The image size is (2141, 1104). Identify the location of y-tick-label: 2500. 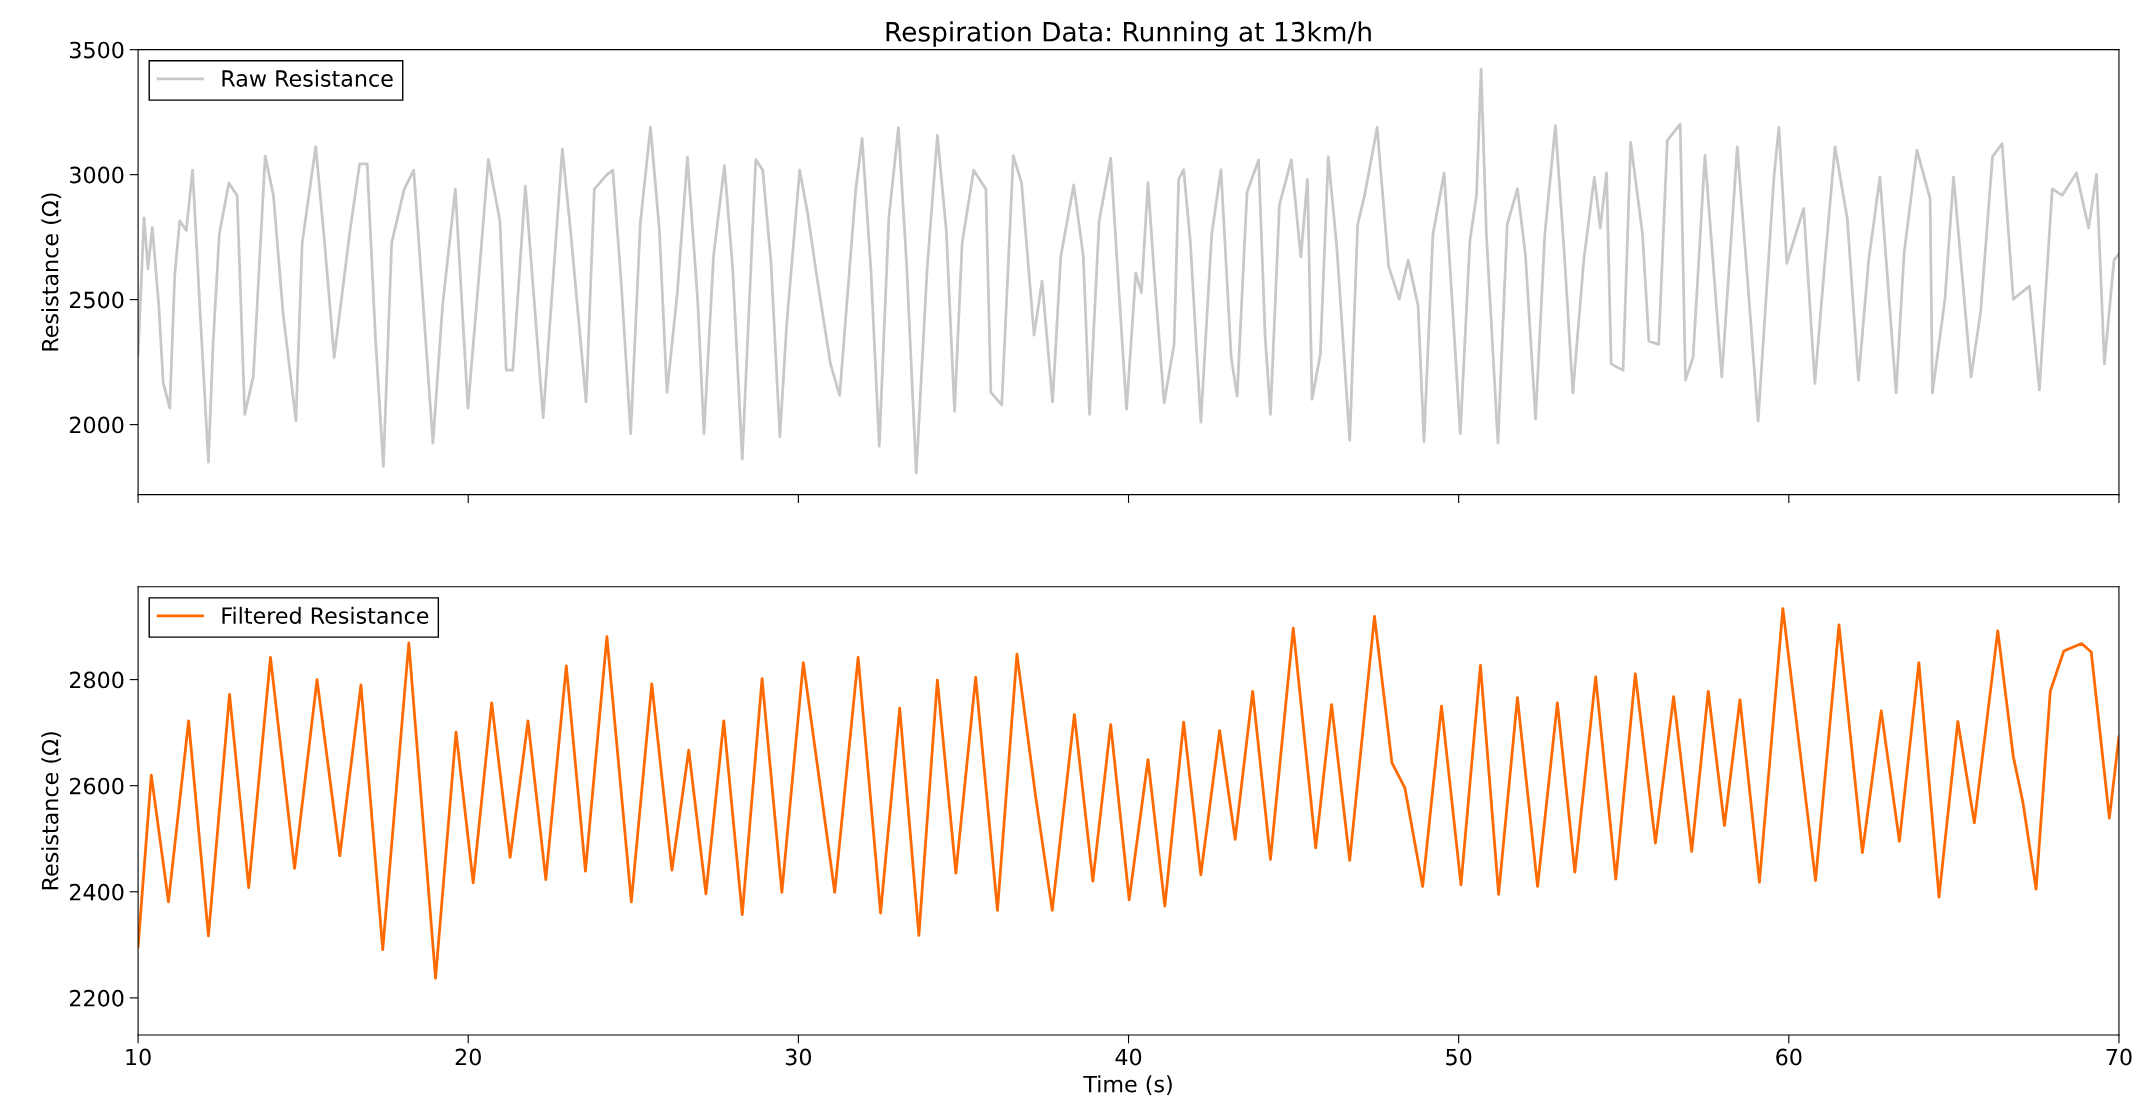
(96, 300).